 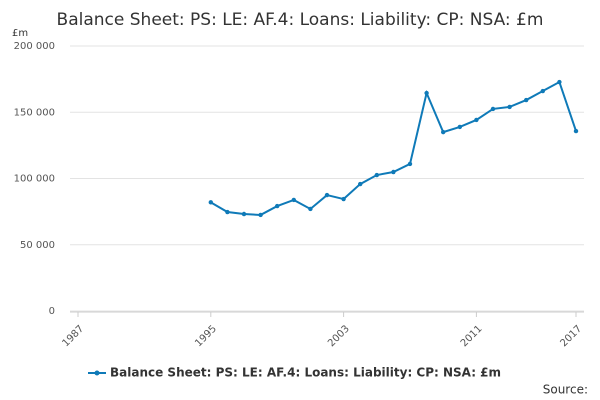 What do you see at coordinates (97, 373) in the screenshot?
I see `legend-marker` at bounding box center [97, 373].